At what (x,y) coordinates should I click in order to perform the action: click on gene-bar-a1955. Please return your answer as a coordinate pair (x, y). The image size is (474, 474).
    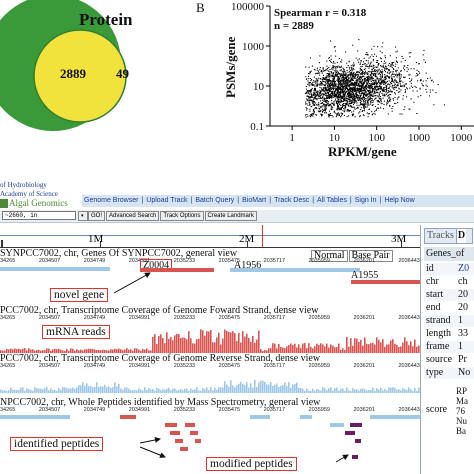
    Looking at the image, I should click on (385, 282).